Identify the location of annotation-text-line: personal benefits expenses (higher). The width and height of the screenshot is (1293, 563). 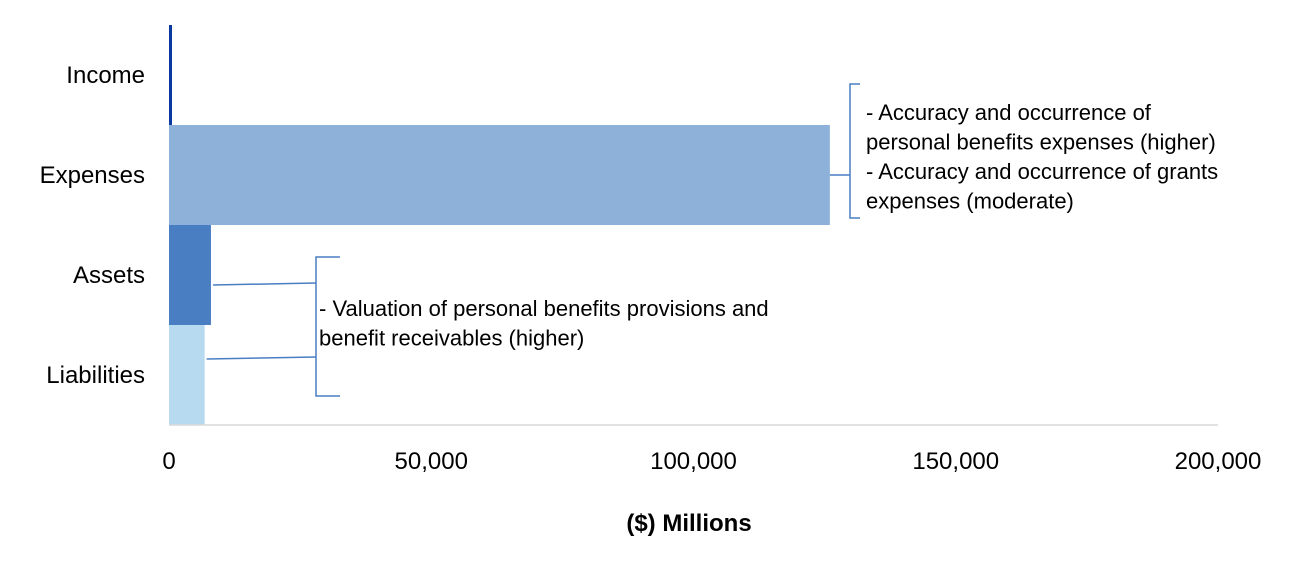
(1041, 142).